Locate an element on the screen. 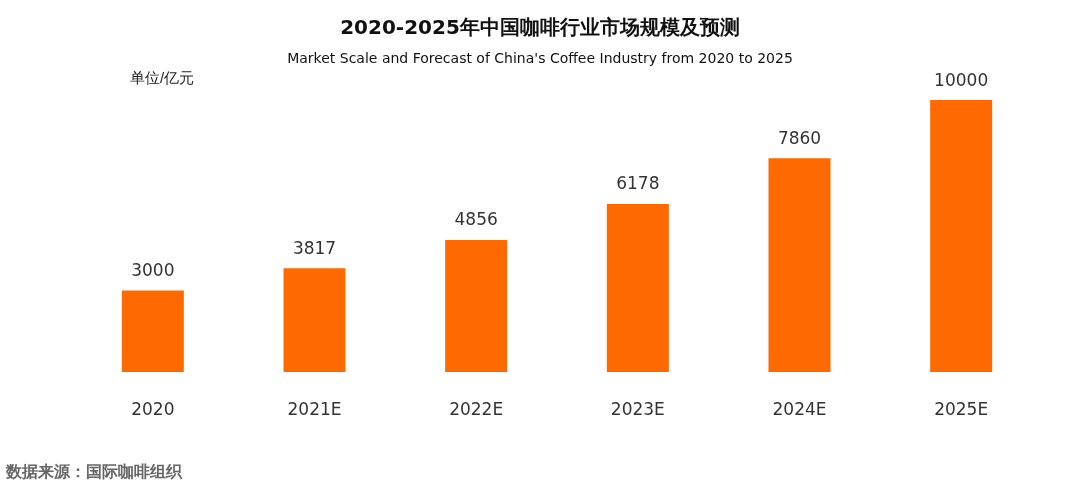 Image resolution: width=1080 pixels, height=502 pixels. data-label: 10000 is located at coordinates (961, 79).